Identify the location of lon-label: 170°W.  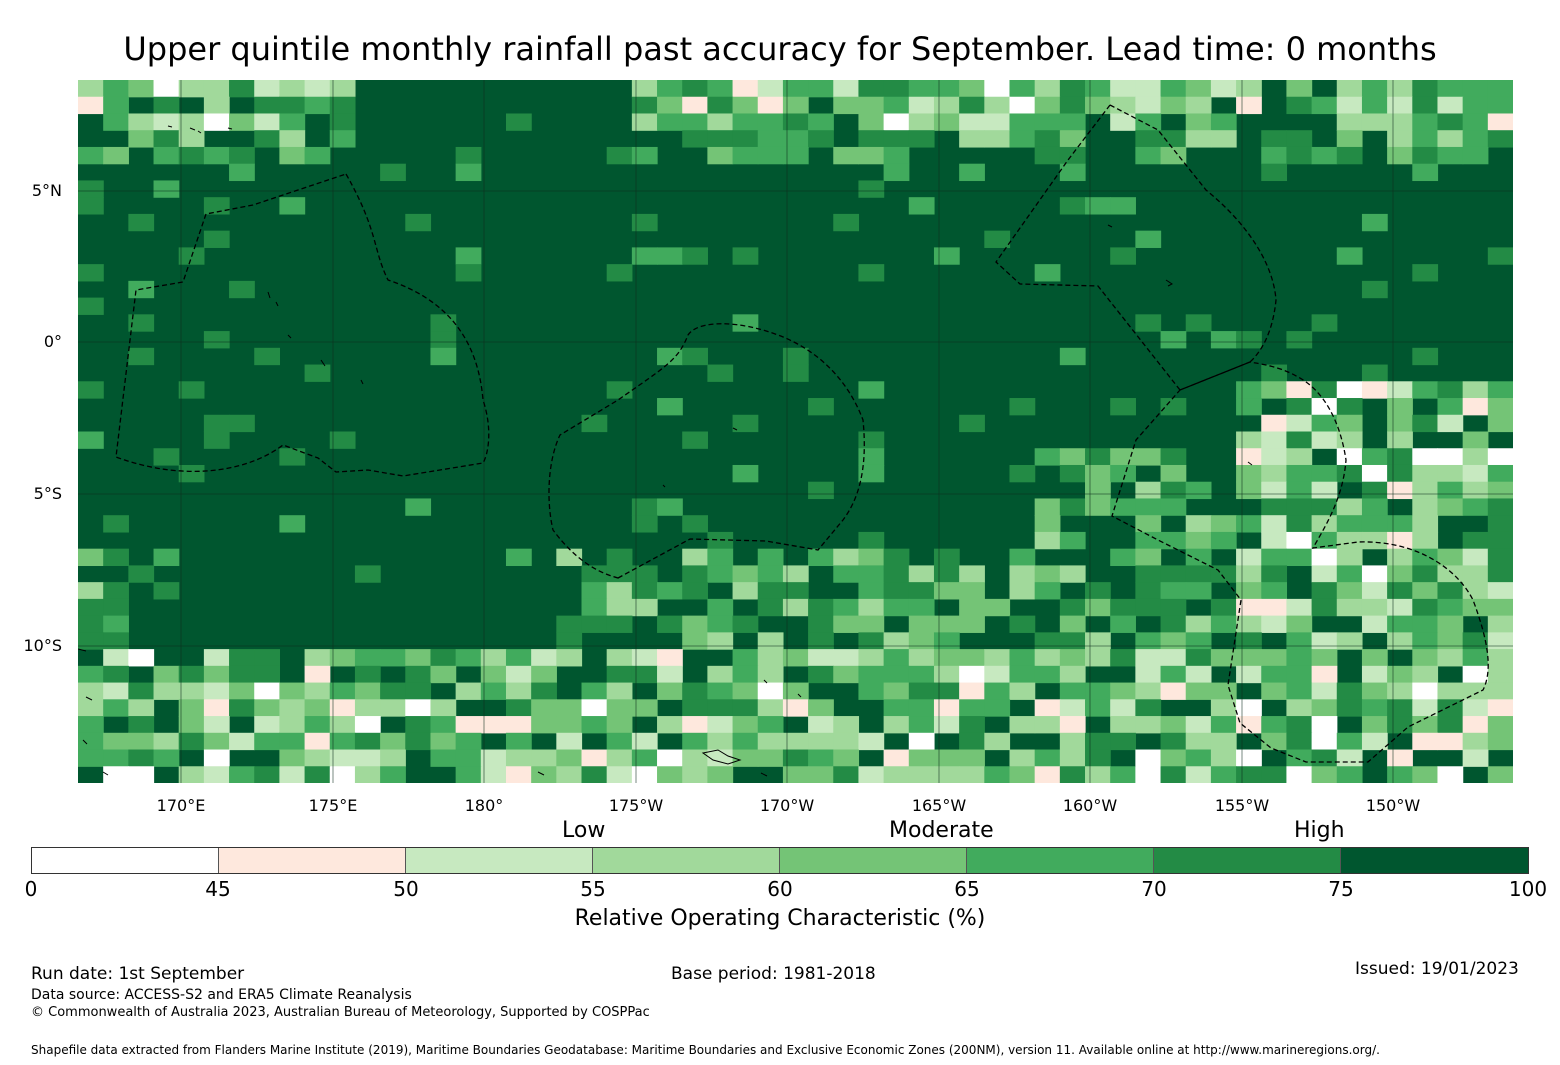
(787, 805).